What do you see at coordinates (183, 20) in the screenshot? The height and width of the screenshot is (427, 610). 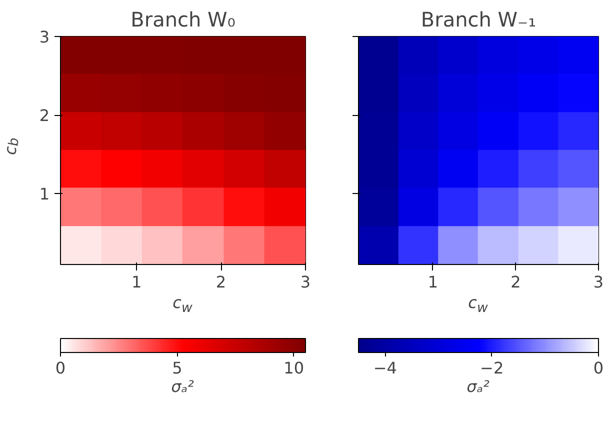 I see `chart-title: Branch W₀` at bounding box center [183, 20].